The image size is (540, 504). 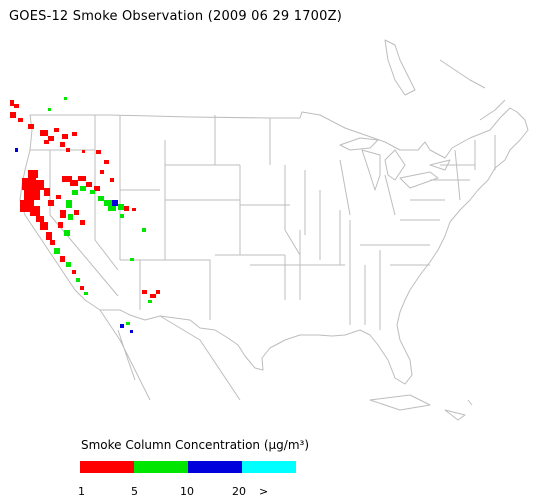 What do you see at coordinates (269, 467) in the screenshot?
I see `legend-swatch-20-plus` at bounding box center [269, 467].